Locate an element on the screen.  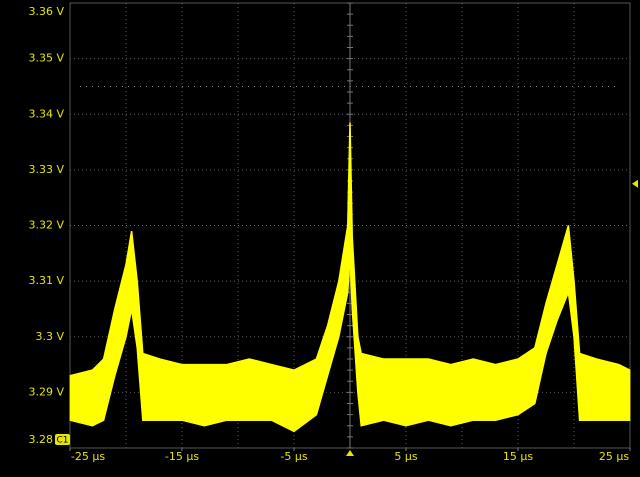
y-tick-label: 3.32 V is located at coordinates (46, 225).